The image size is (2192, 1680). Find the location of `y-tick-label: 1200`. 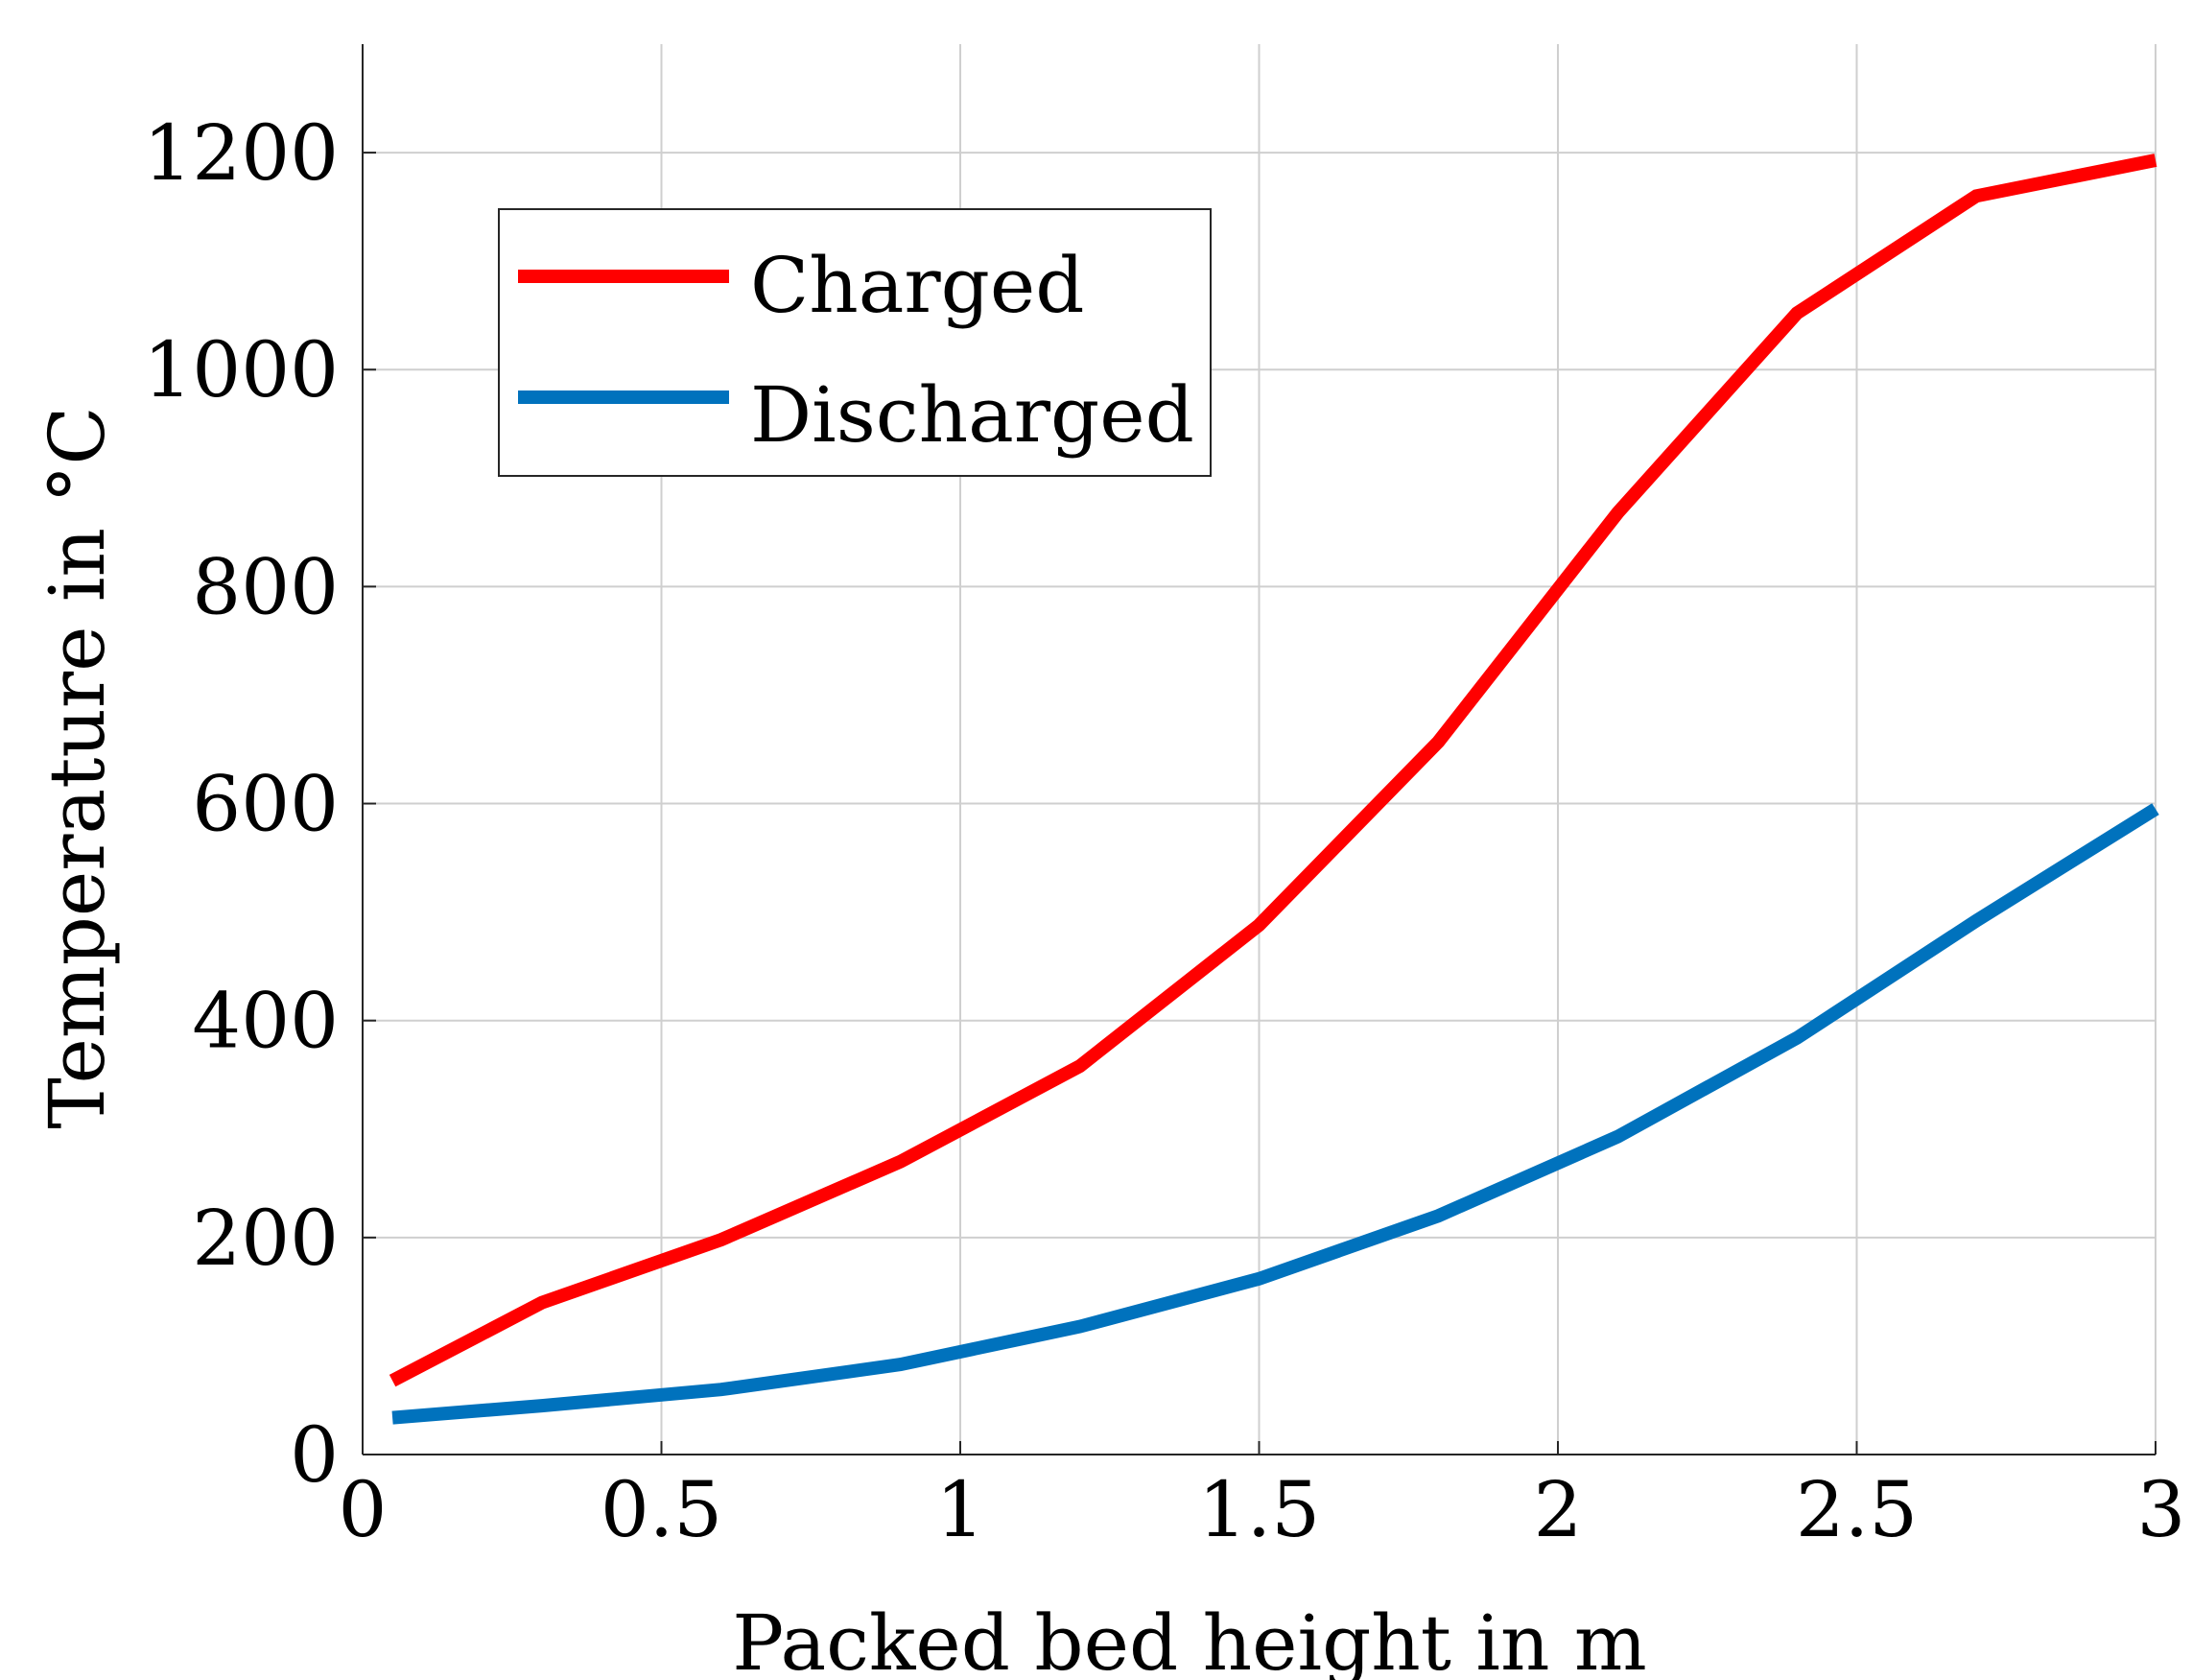

y-tick-label: 1200 is located at coordinates (241, 153).